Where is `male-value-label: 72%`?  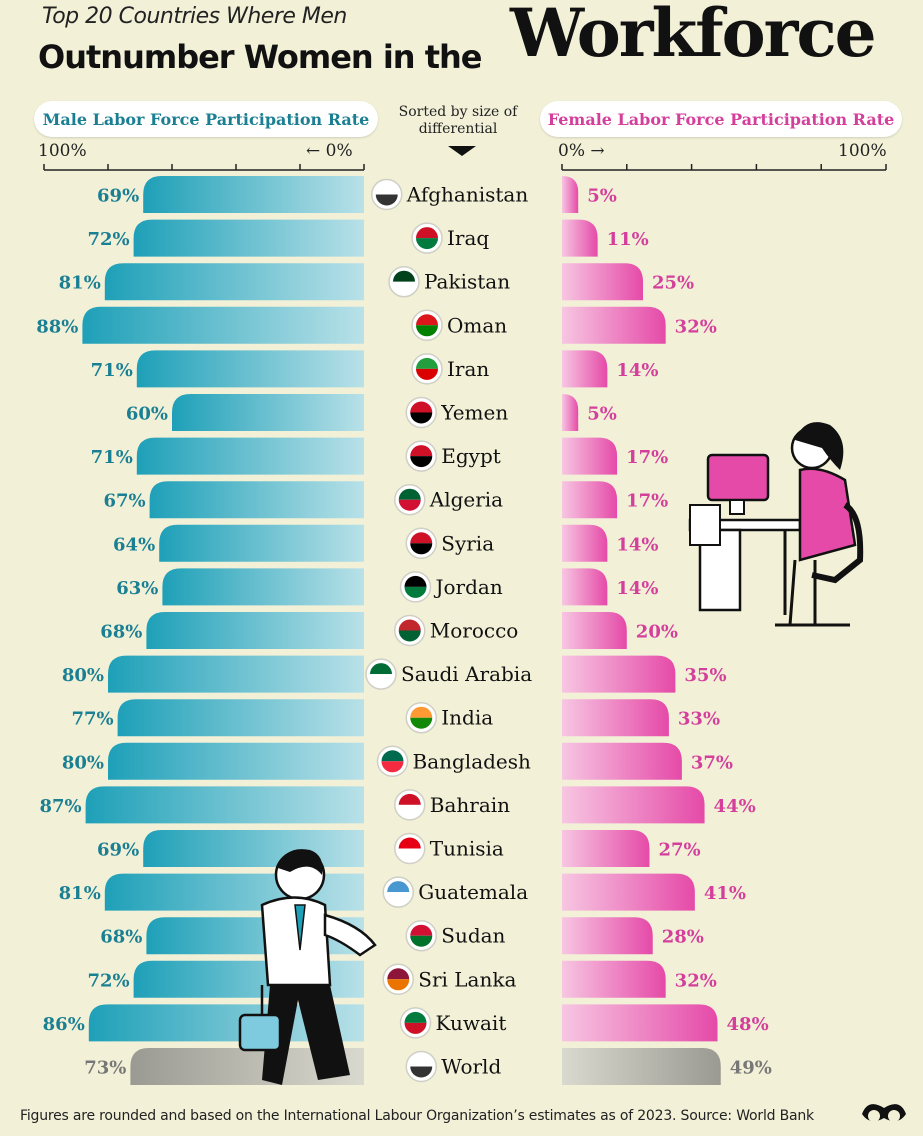
male-value-label: 72% is located at coordinates (108, 980).